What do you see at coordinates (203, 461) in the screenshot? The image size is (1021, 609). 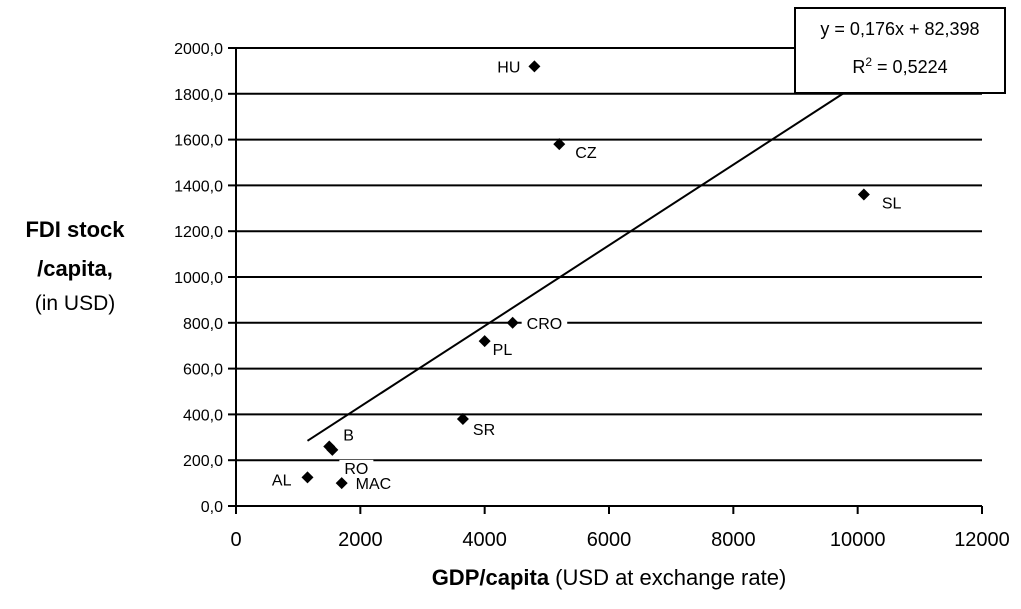 I see `y-tick-label: 200,0` at bounding box center [203, 461].